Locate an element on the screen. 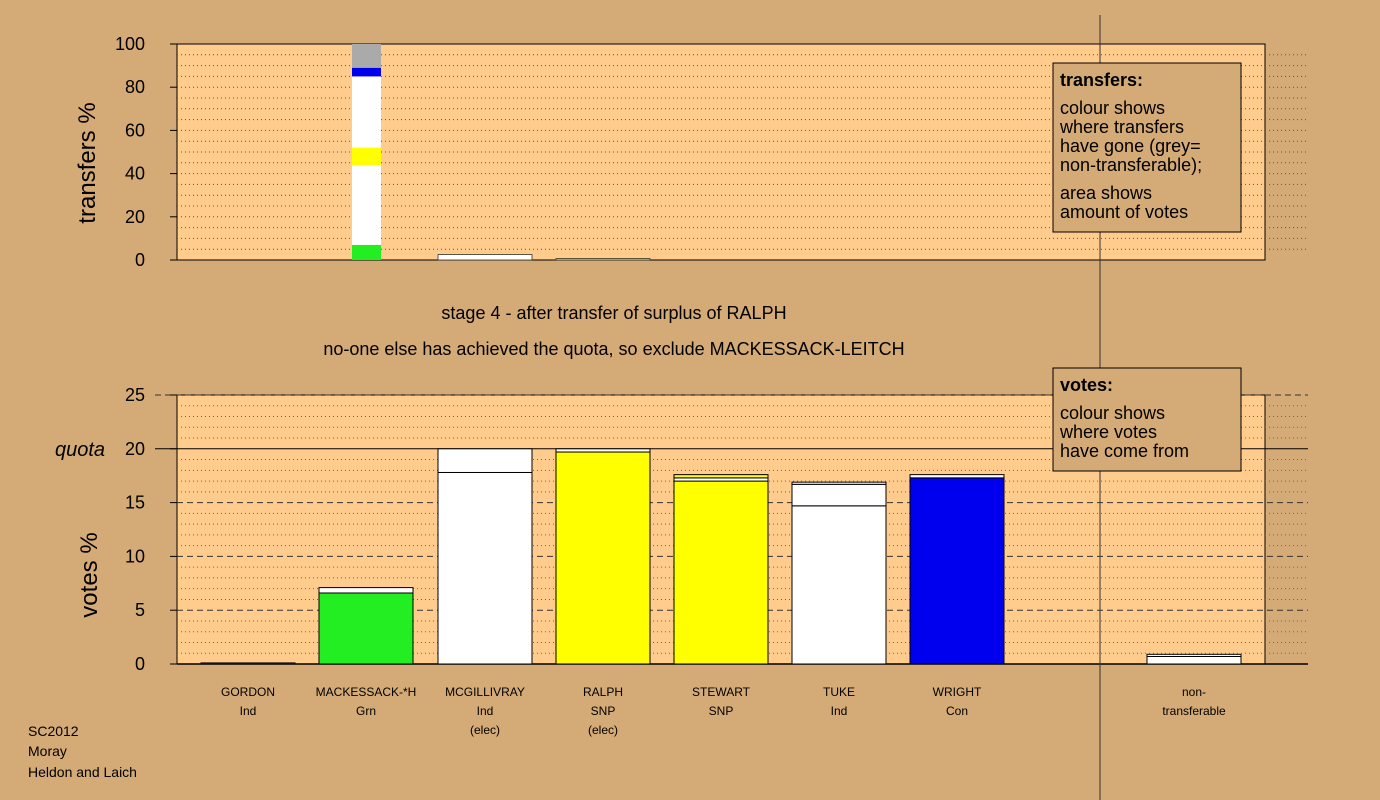  candidate-label: MCGILLIVRAY is located at coordinates (485, 692).